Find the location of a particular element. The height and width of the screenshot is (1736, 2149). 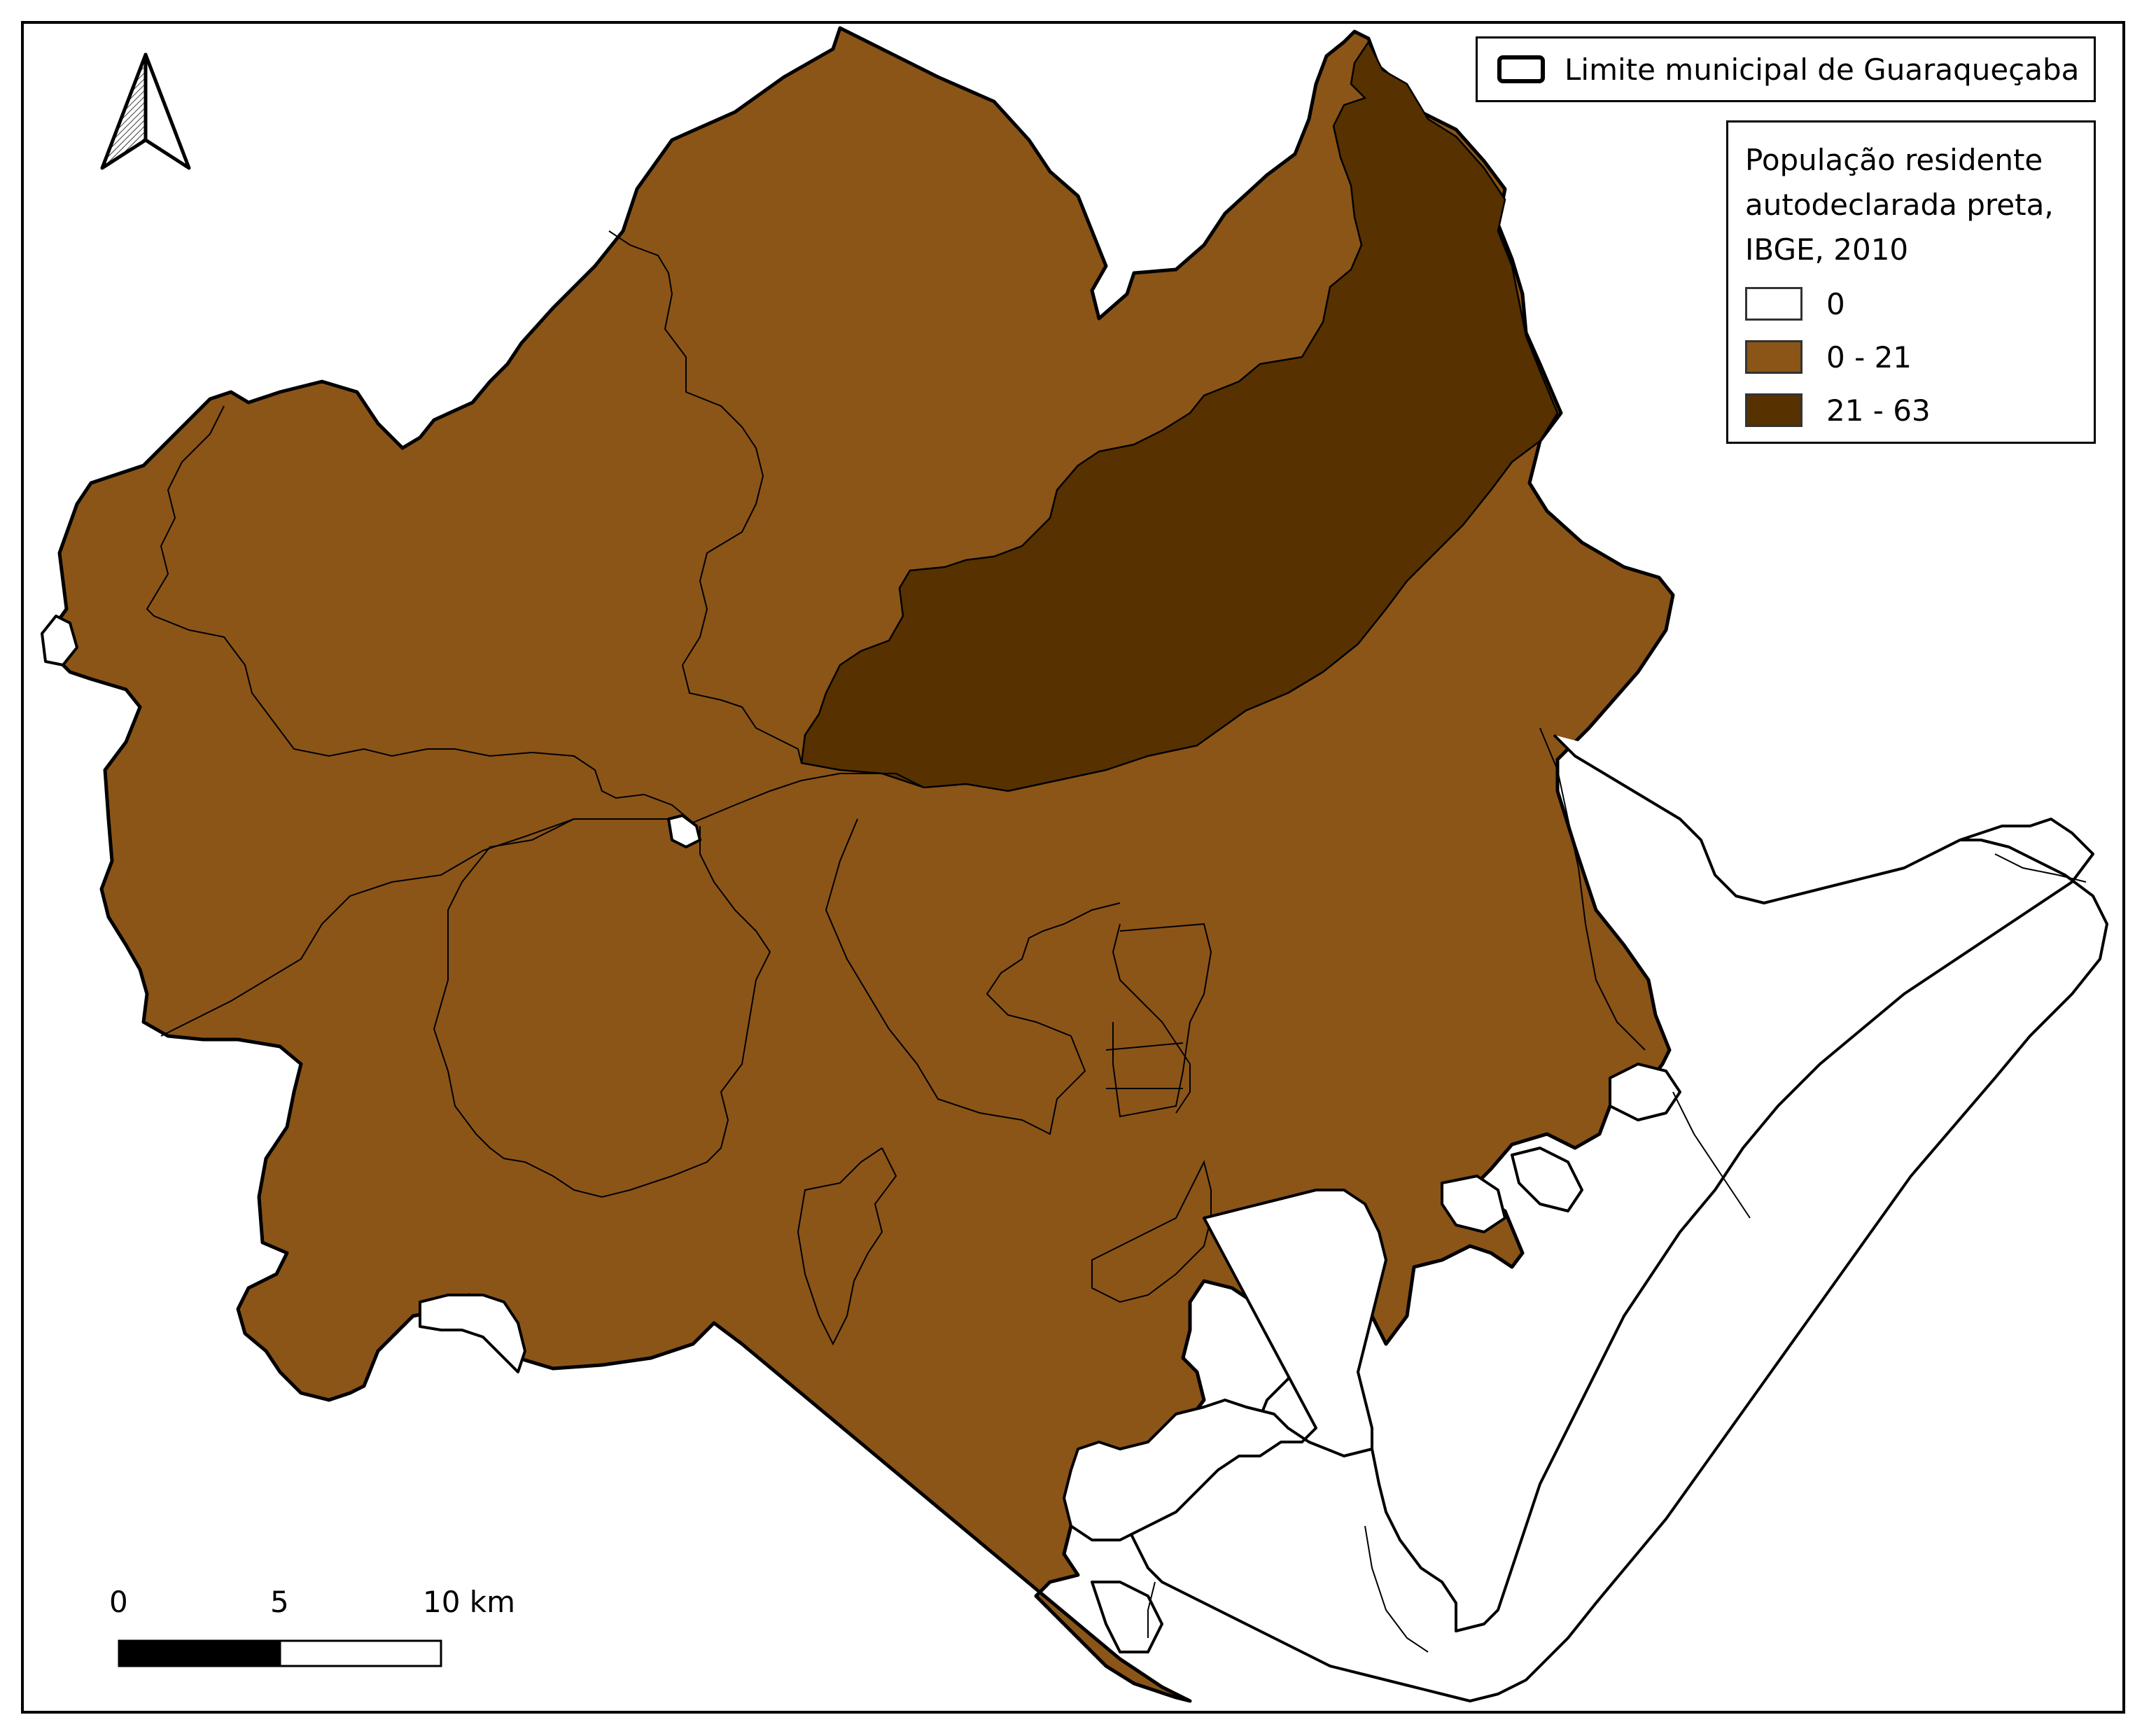

scale-bar-black-segment is located at coordinates (199, 1653).